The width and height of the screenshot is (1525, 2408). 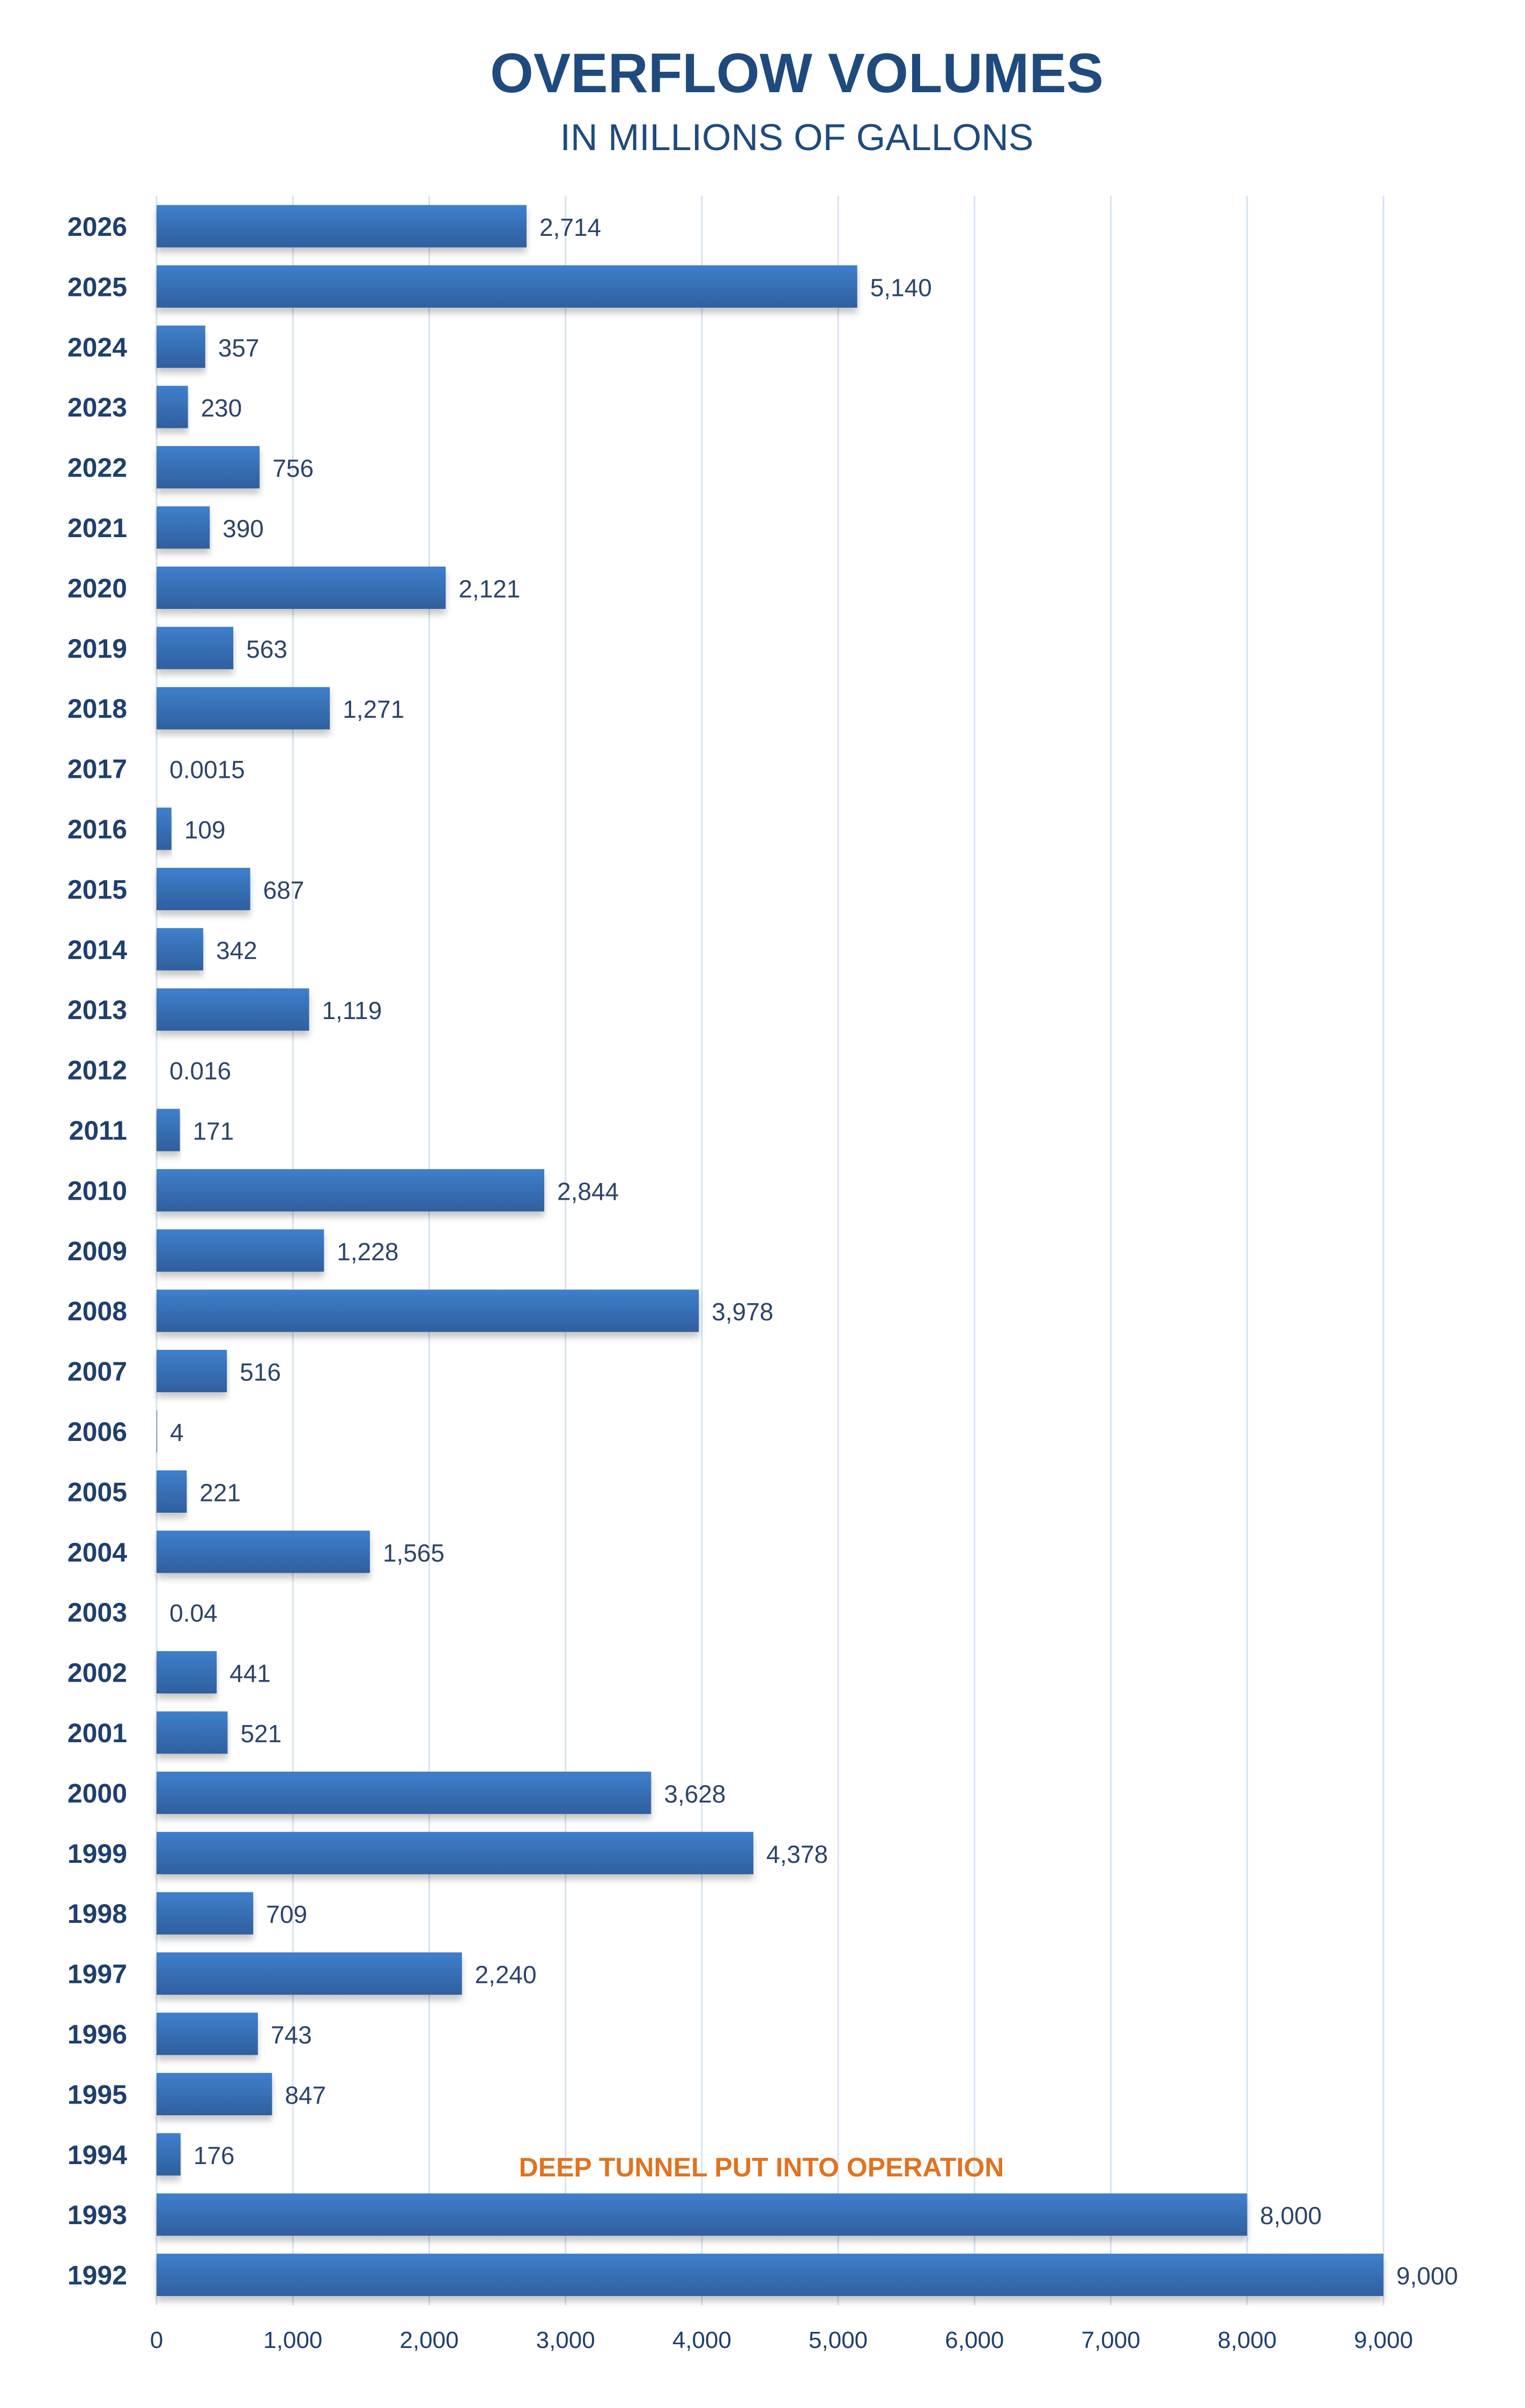 I want to click on x-tick-label: 8,000, so click(x=1247, y=2340).